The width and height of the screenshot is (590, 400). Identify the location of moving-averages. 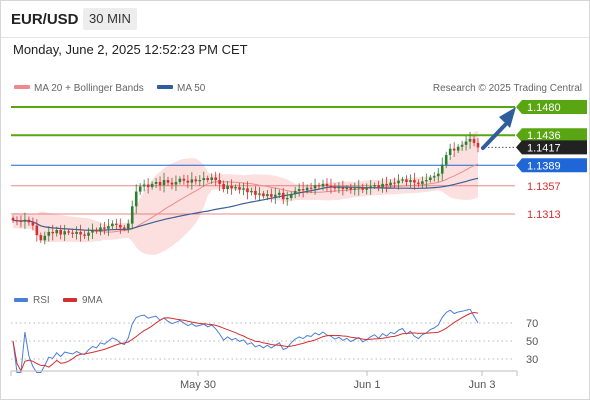
(245, 198).